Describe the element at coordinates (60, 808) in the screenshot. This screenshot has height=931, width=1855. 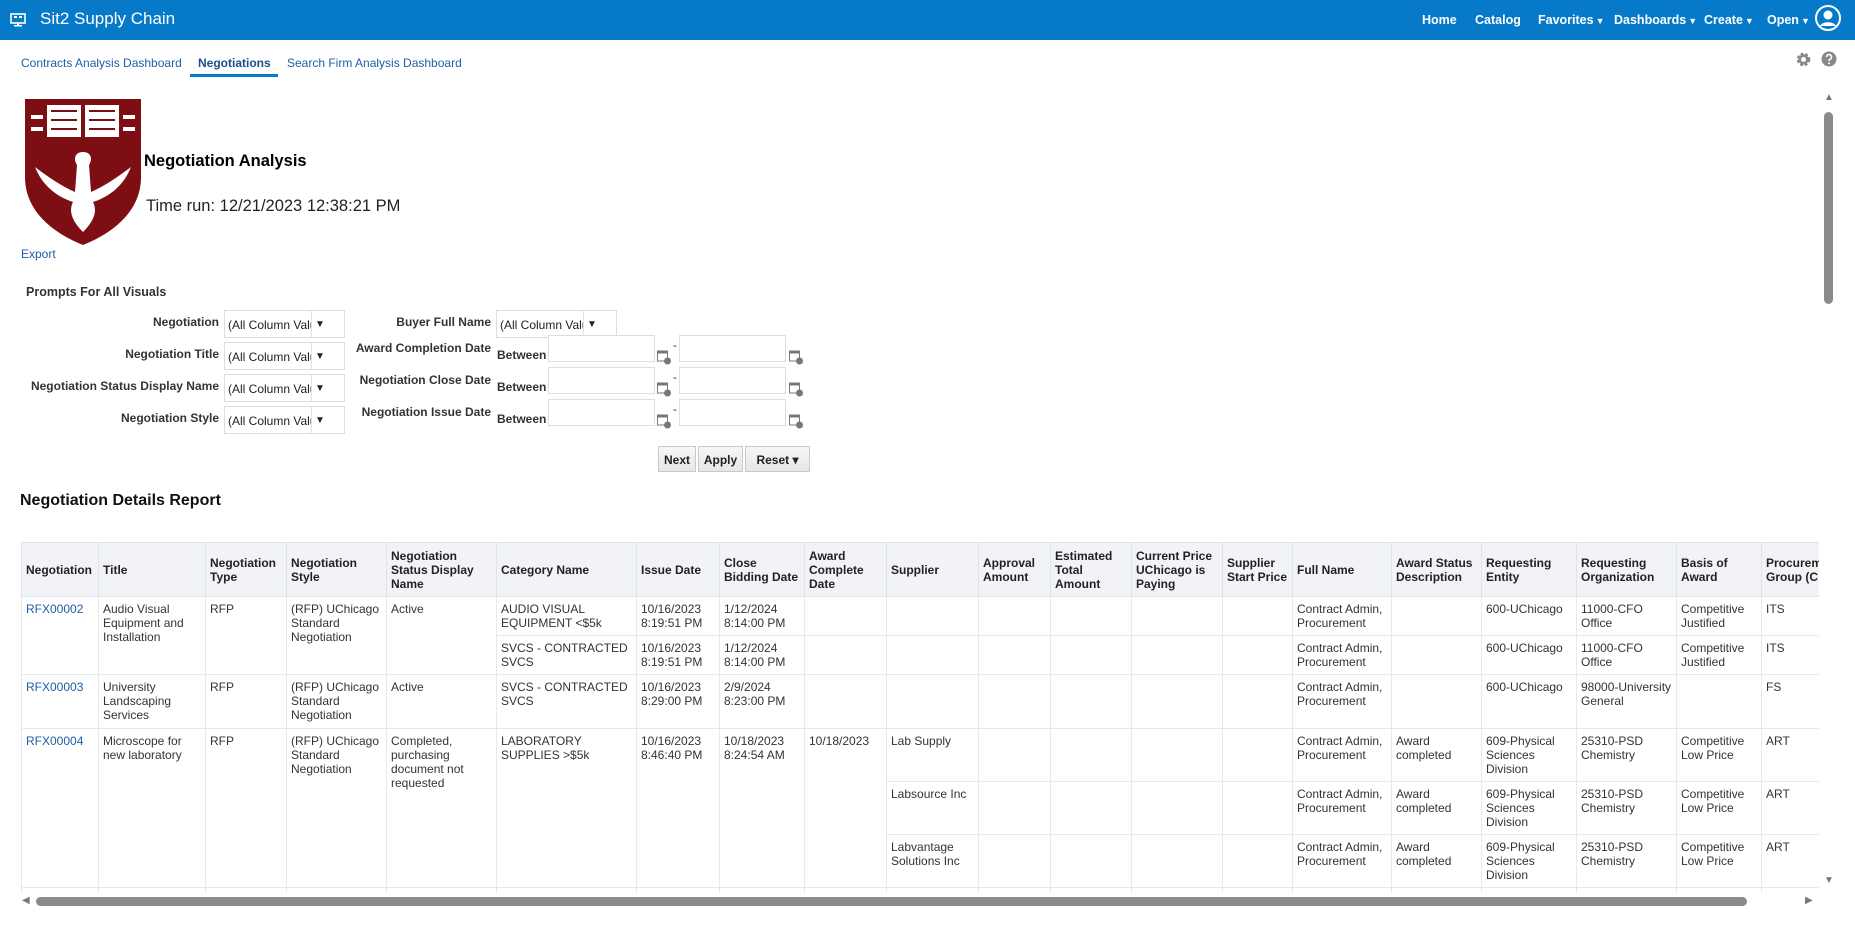
I see `negotiation-link: RFX00004` at that location.